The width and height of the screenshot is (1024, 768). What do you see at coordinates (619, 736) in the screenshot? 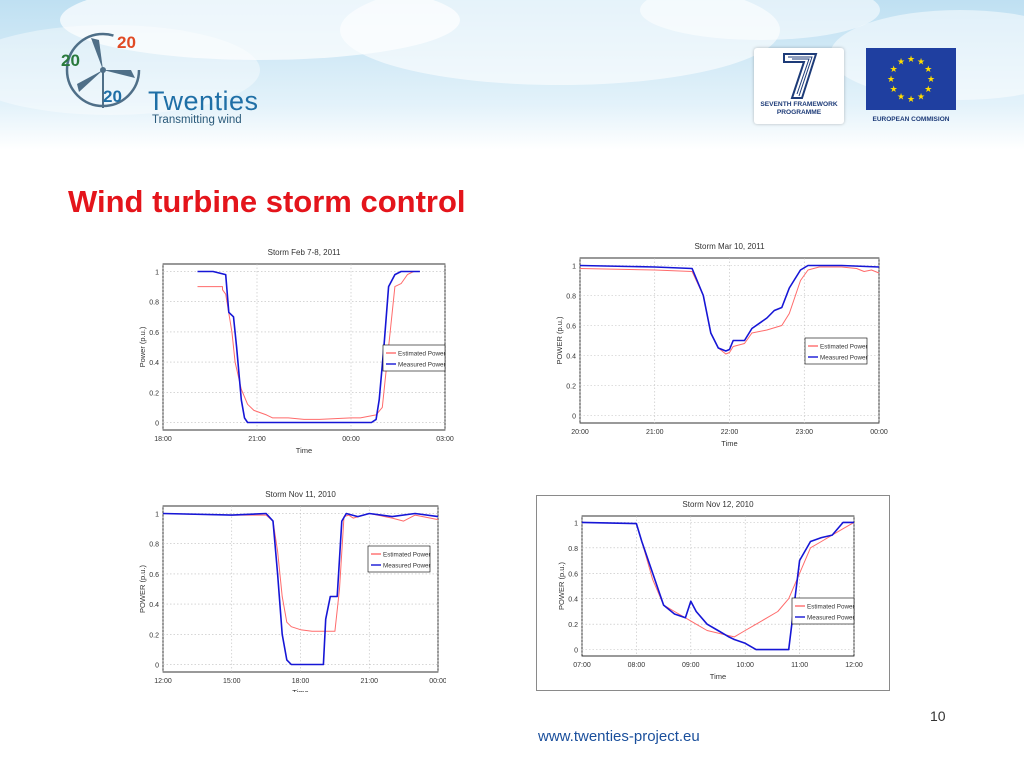
I see `footer-url: www.twenties-project.eu` at bounding box center [619, 736].